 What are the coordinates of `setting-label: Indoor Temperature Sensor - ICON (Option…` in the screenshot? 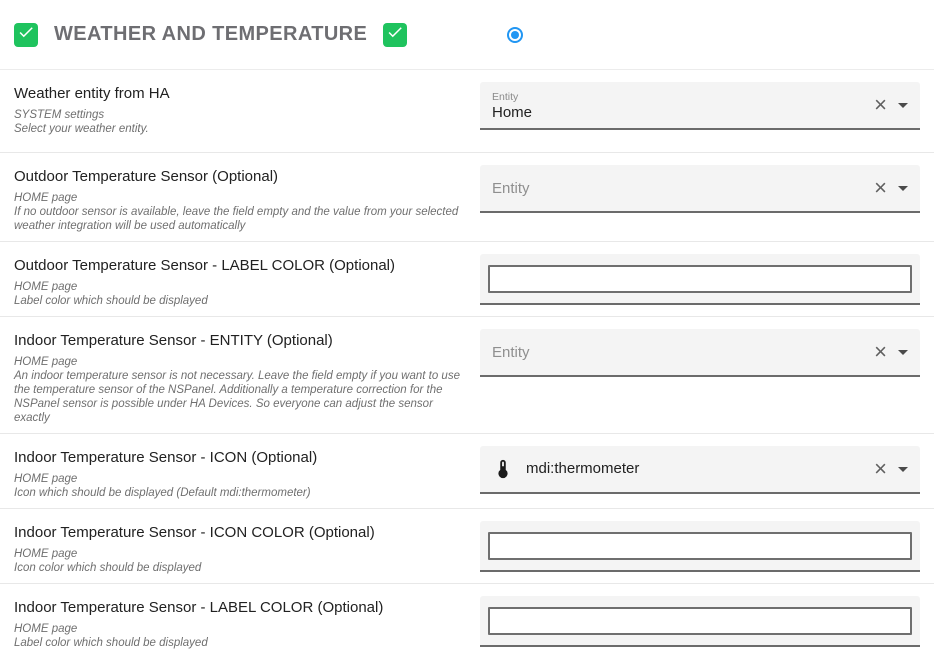 It's located at (166, 457).